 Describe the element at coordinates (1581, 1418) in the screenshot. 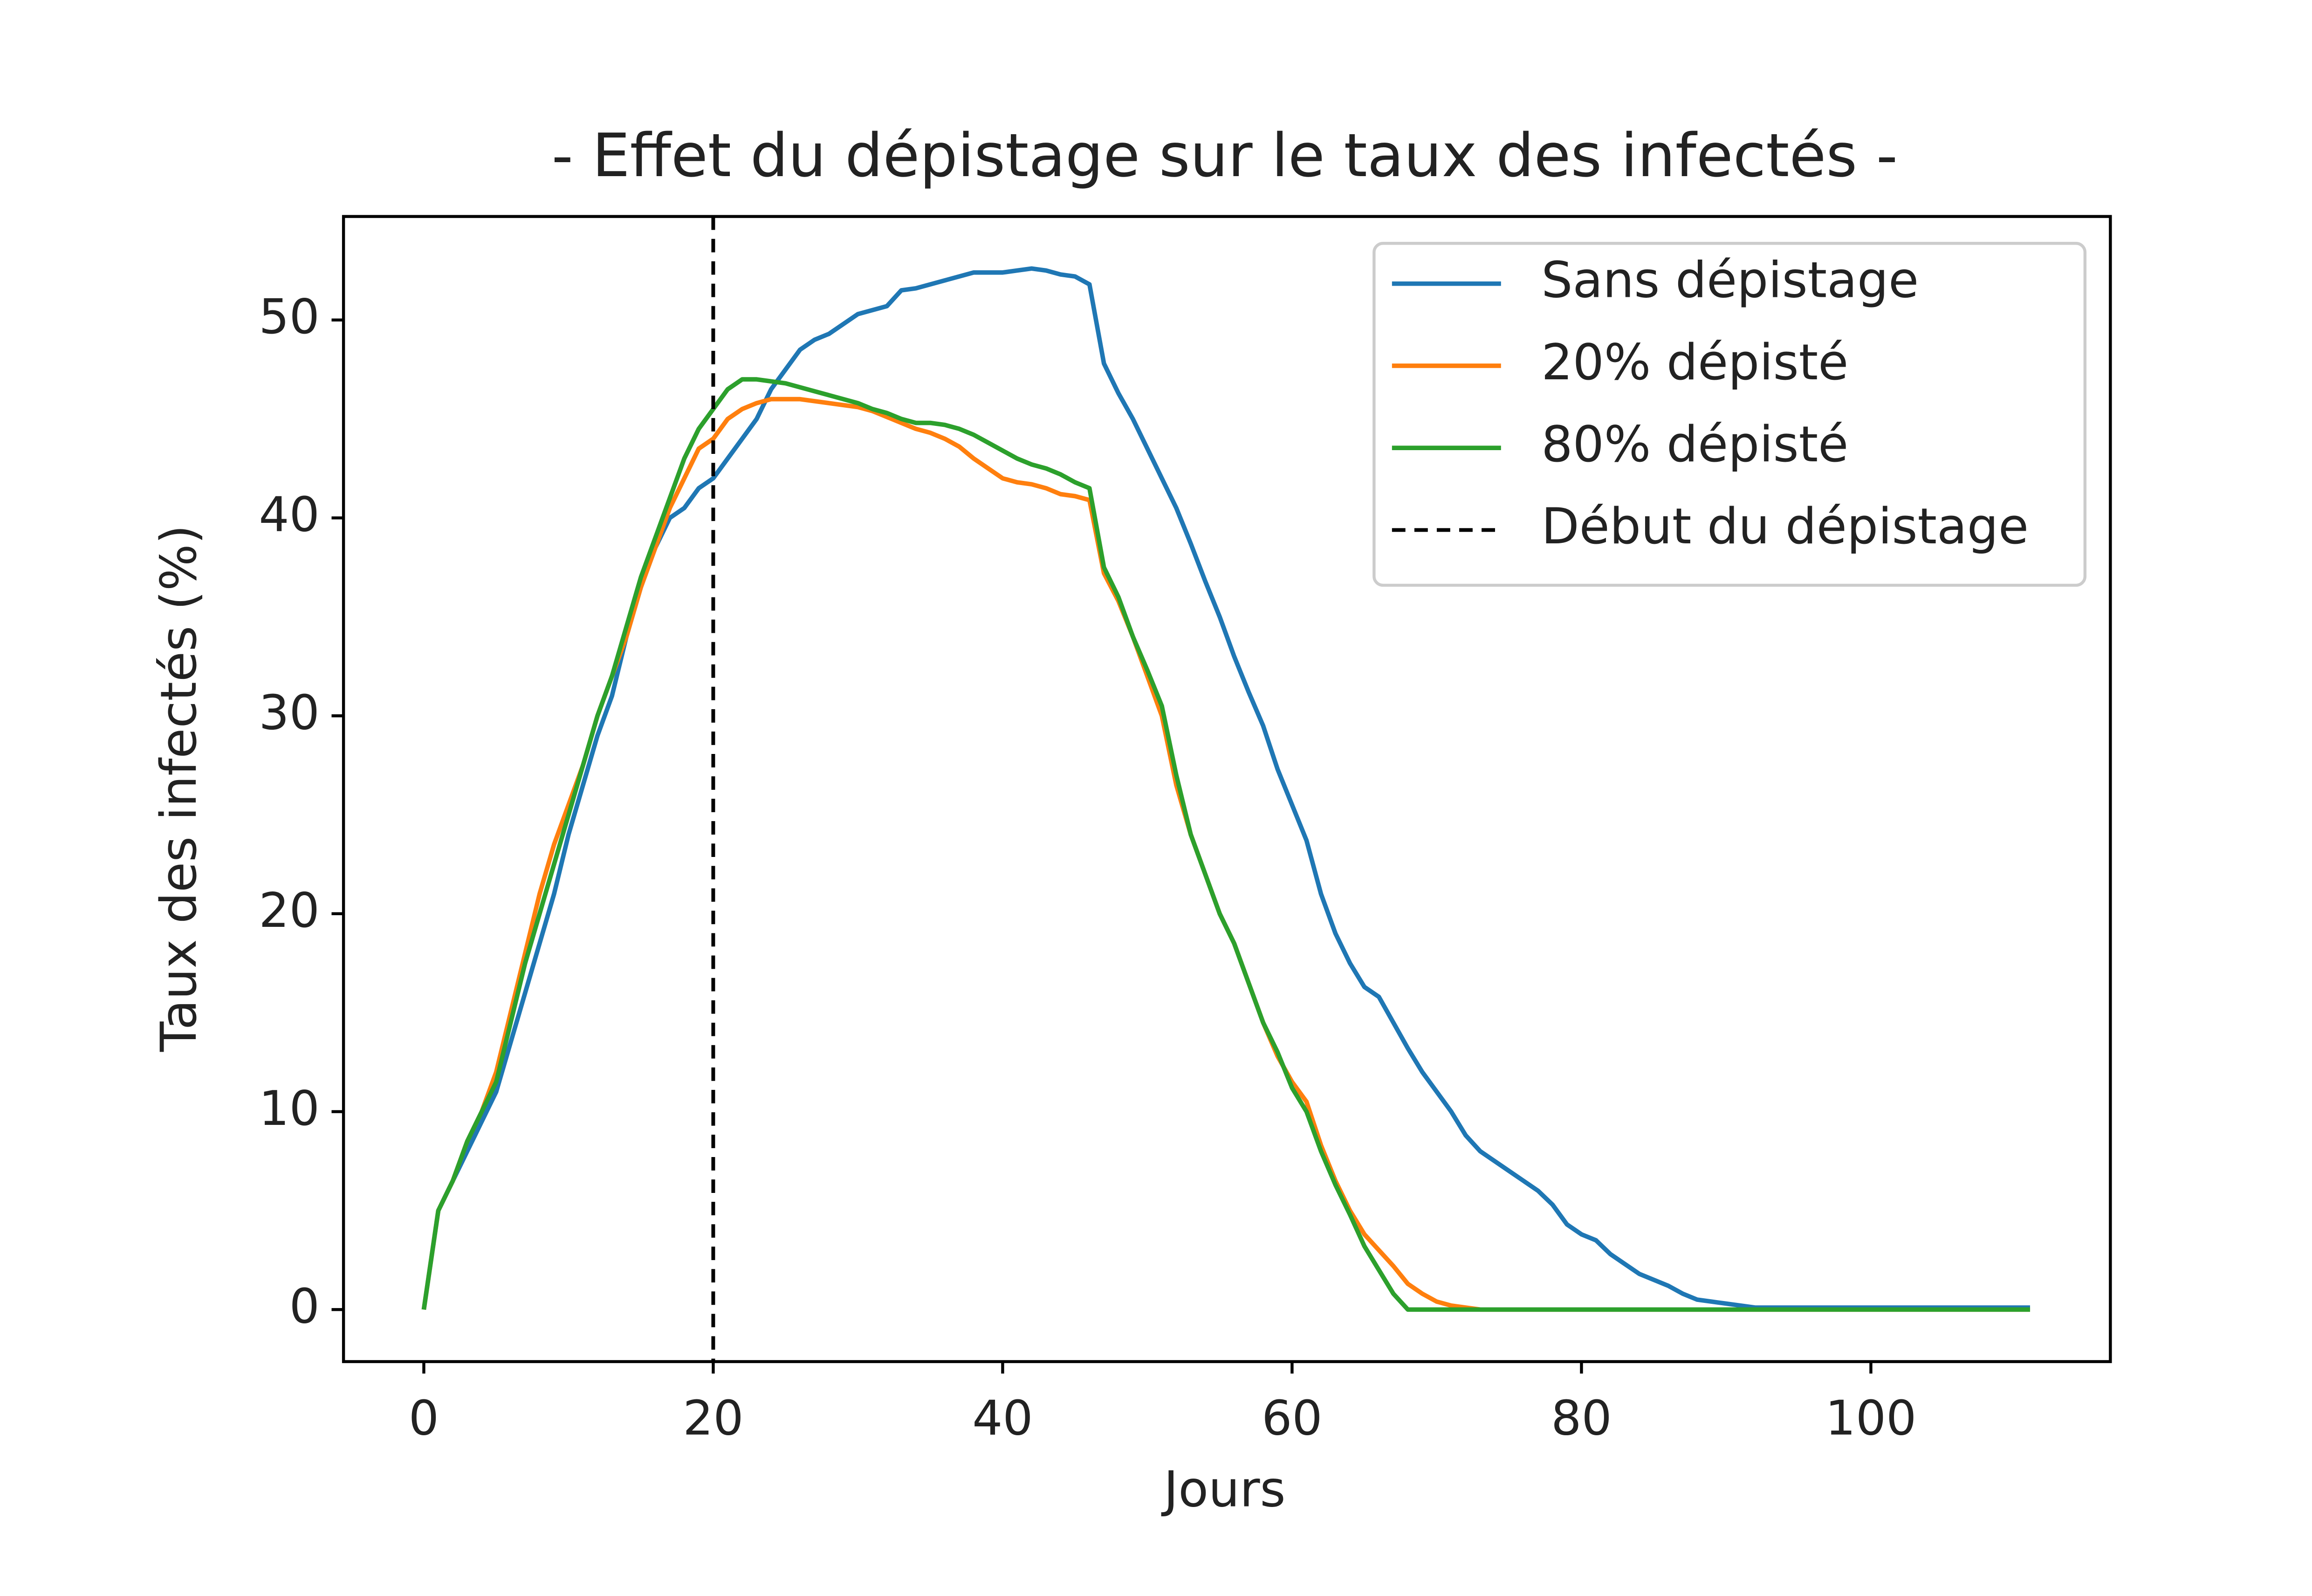

I see `x-tick-label: 80` at that location.